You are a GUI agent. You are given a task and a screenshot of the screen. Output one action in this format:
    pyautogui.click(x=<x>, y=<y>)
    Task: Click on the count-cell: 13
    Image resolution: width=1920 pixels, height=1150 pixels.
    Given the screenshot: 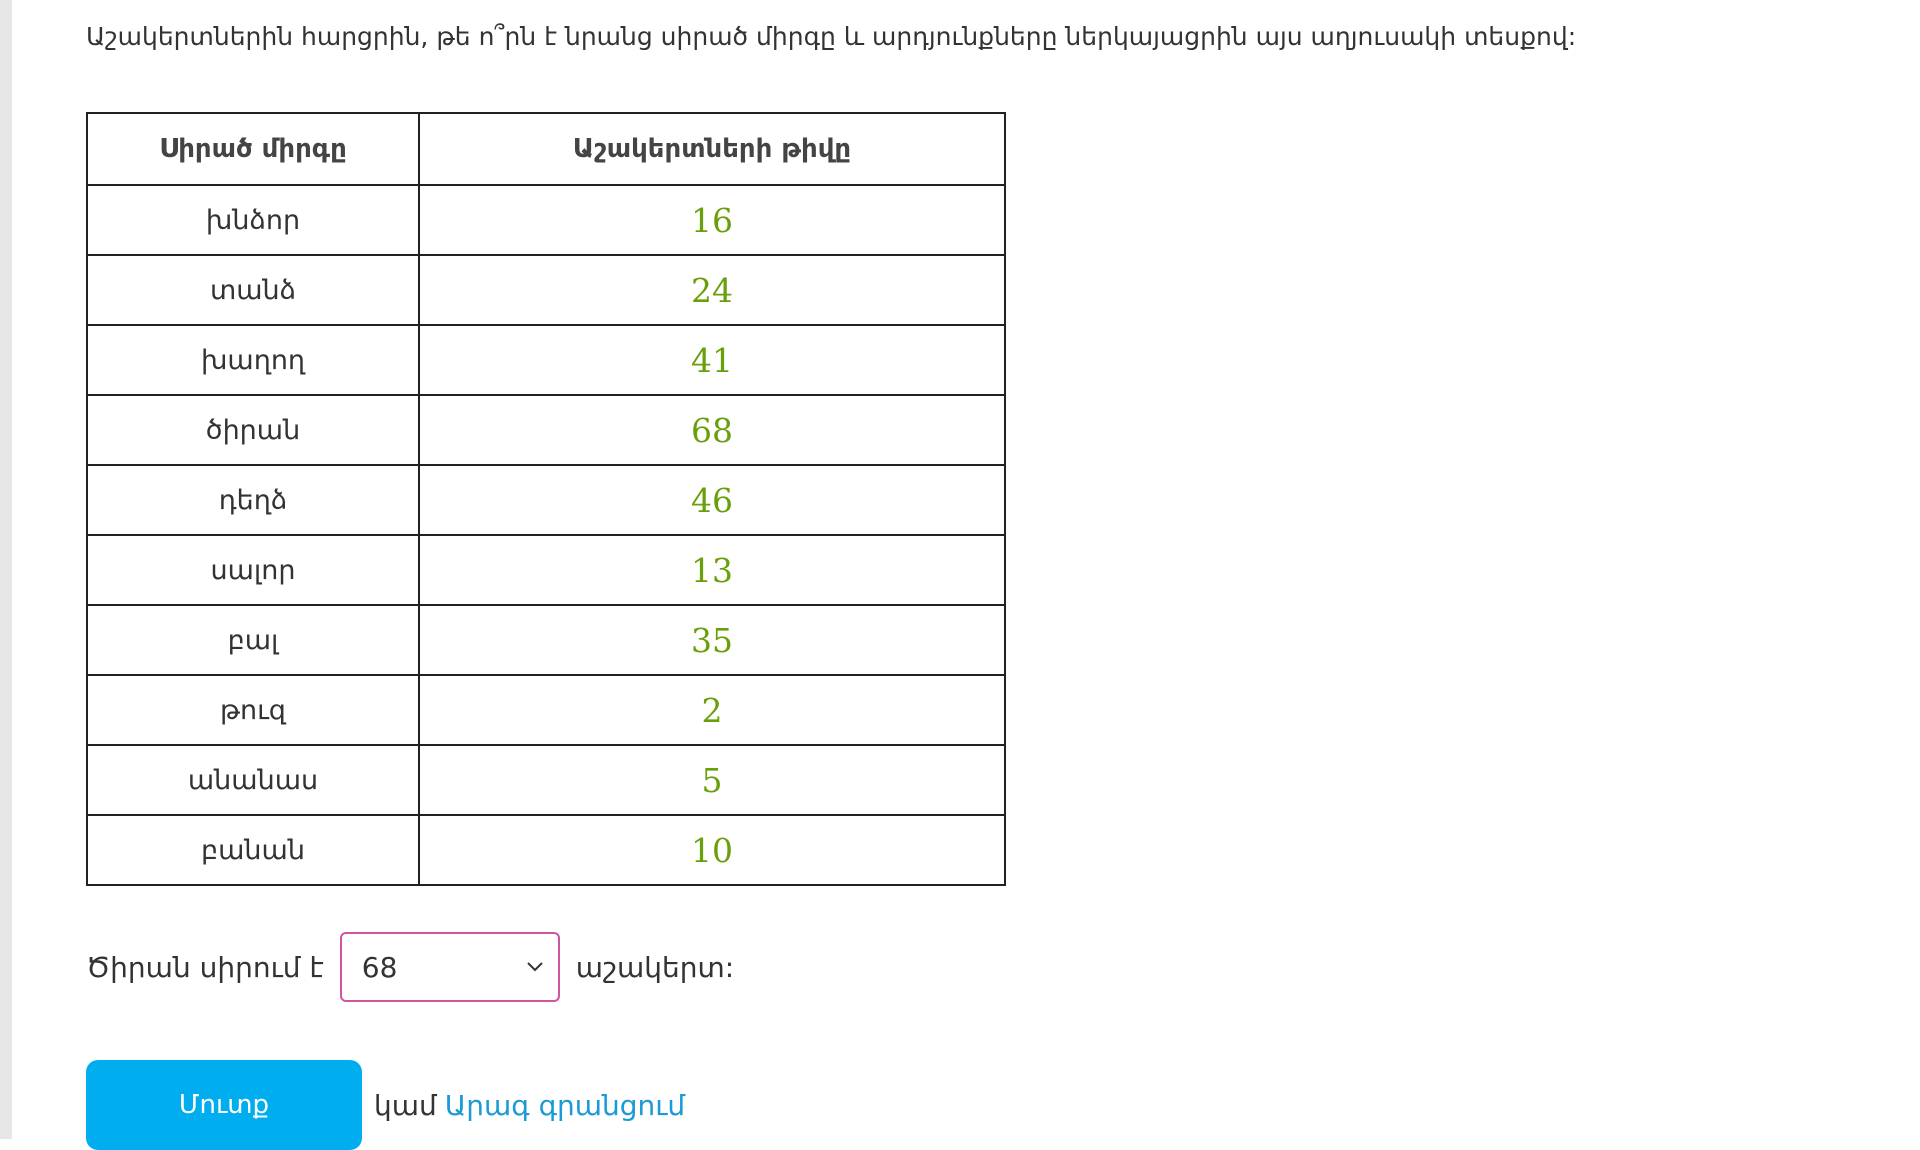 What is the action you would take?
    pyautogui.click(x=712, y=570)
    